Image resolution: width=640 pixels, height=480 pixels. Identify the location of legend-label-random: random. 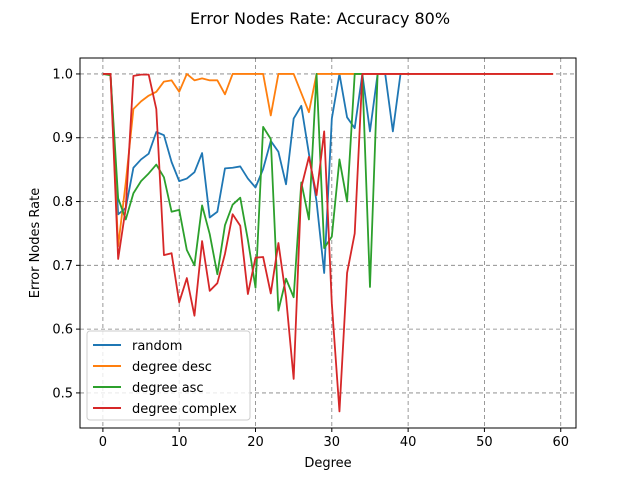
(157, 346).